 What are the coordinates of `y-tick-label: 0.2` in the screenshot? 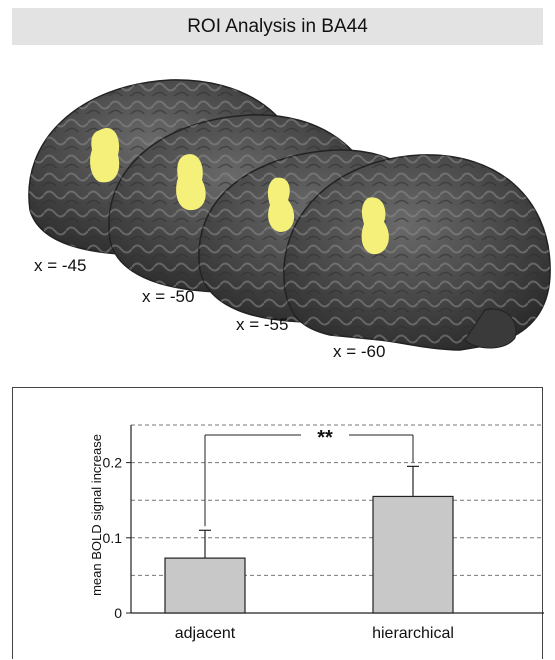 It's located at (113, 463).